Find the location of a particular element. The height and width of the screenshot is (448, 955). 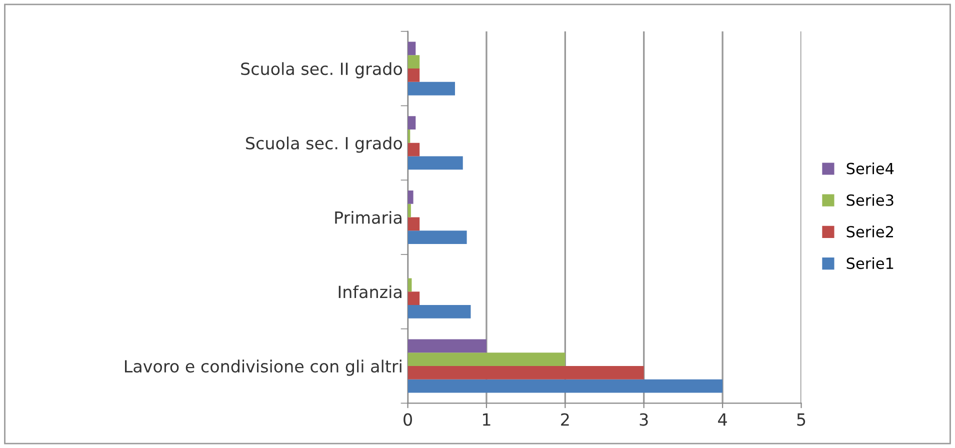

x-tick-label: 4 is located at coordinates (722, 419).